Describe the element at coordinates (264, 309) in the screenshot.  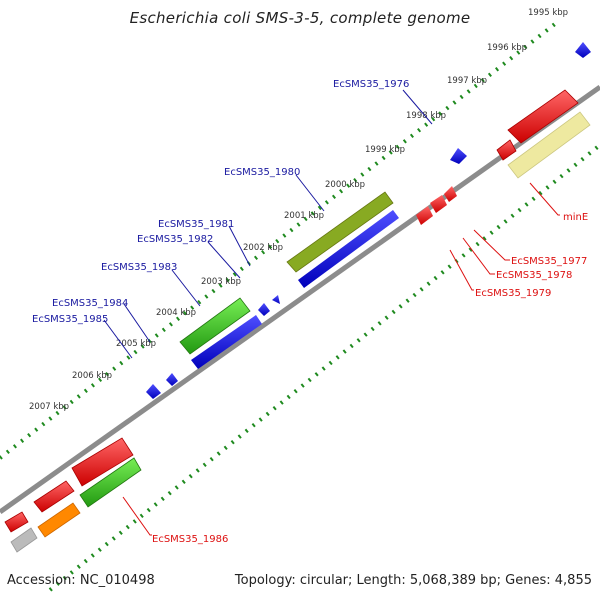
I see `cds-reverse-blue-small-a` at that location.